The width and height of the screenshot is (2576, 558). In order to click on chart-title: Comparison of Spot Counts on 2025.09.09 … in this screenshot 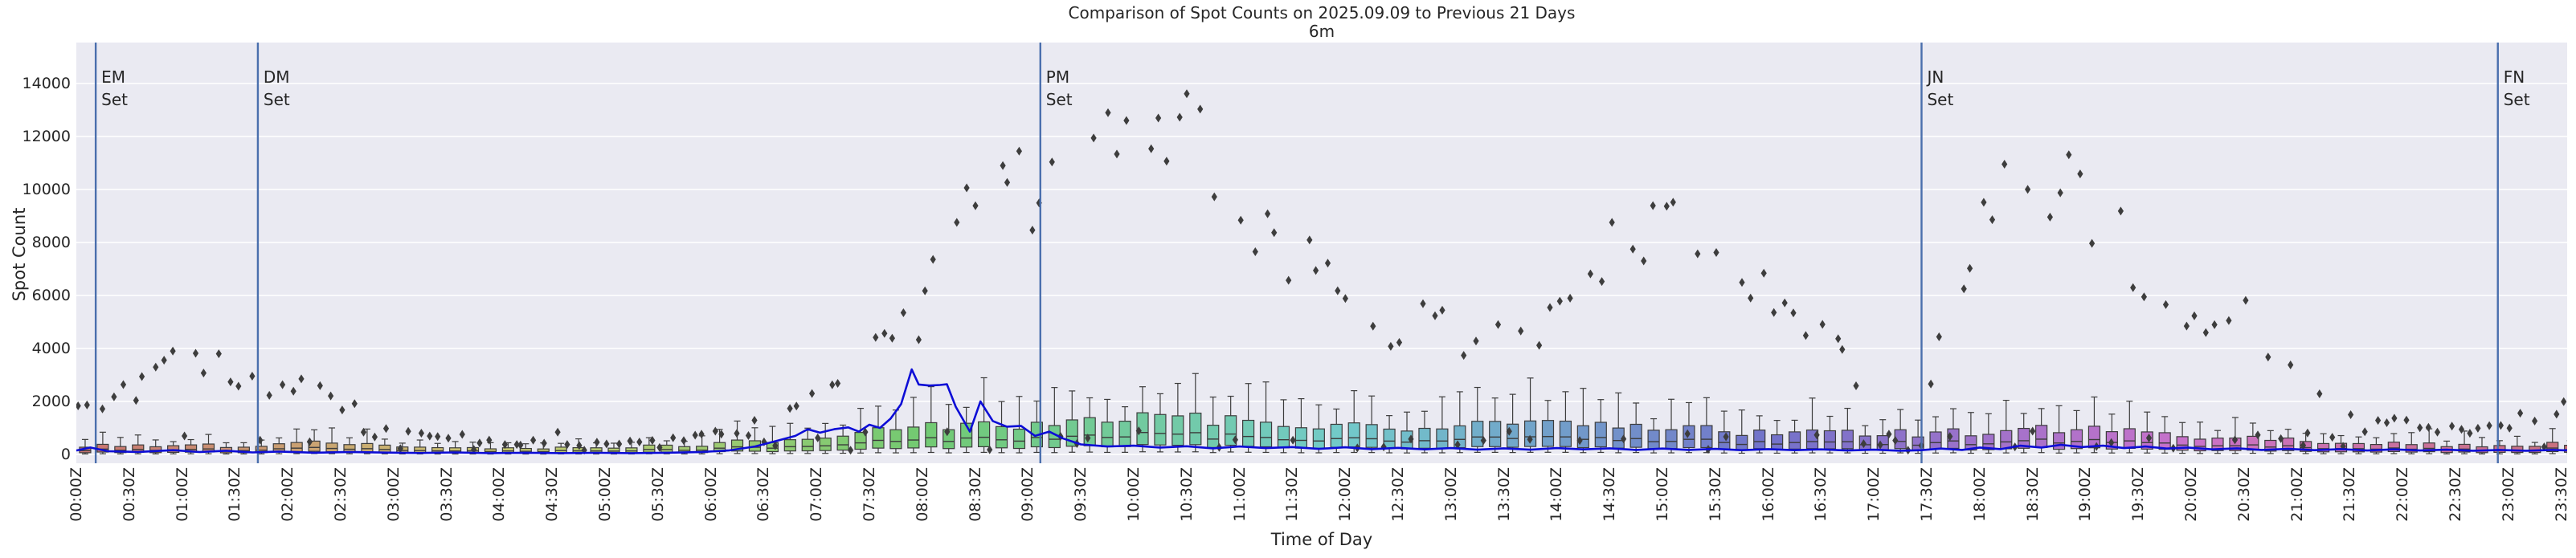, I will do `click(1322, 12)`.